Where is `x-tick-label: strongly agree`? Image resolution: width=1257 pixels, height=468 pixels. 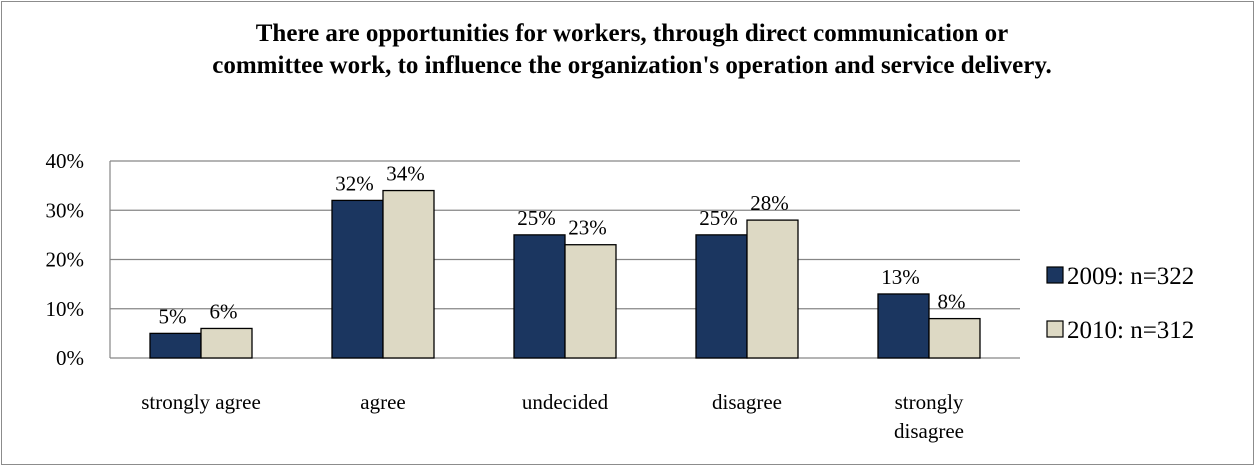
x-tick-label: strongly agree is located at coordinates (201, 402).